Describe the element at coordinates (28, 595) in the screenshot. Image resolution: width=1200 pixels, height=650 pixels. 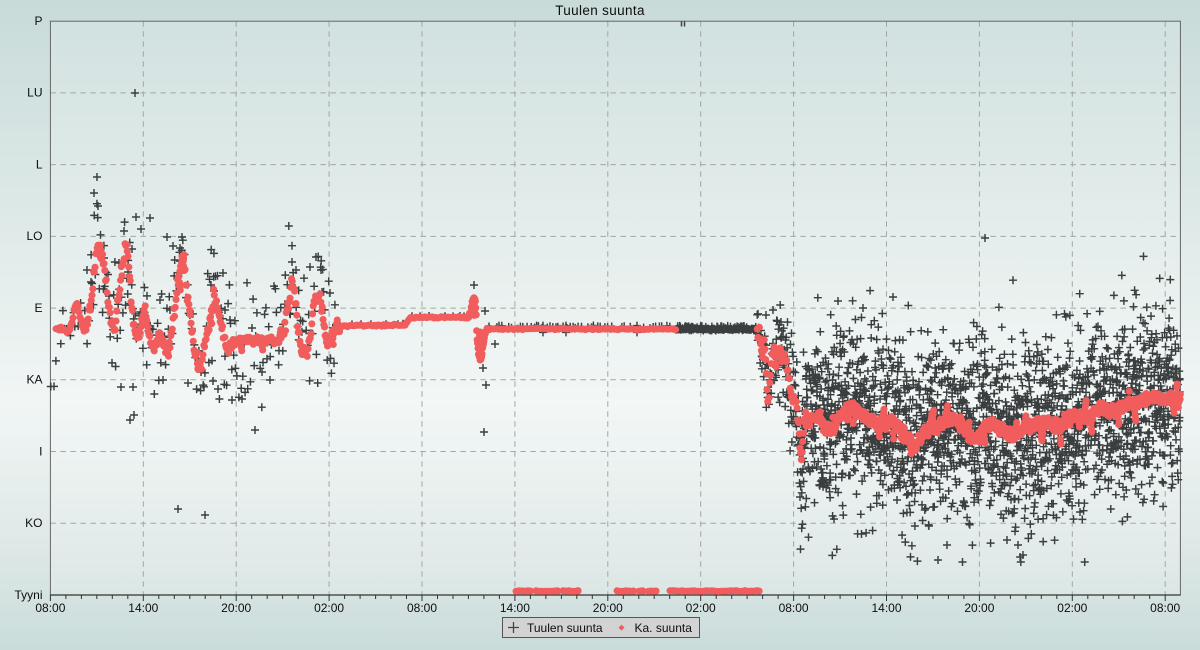
I see `svg-text: Tyyni` at that location.